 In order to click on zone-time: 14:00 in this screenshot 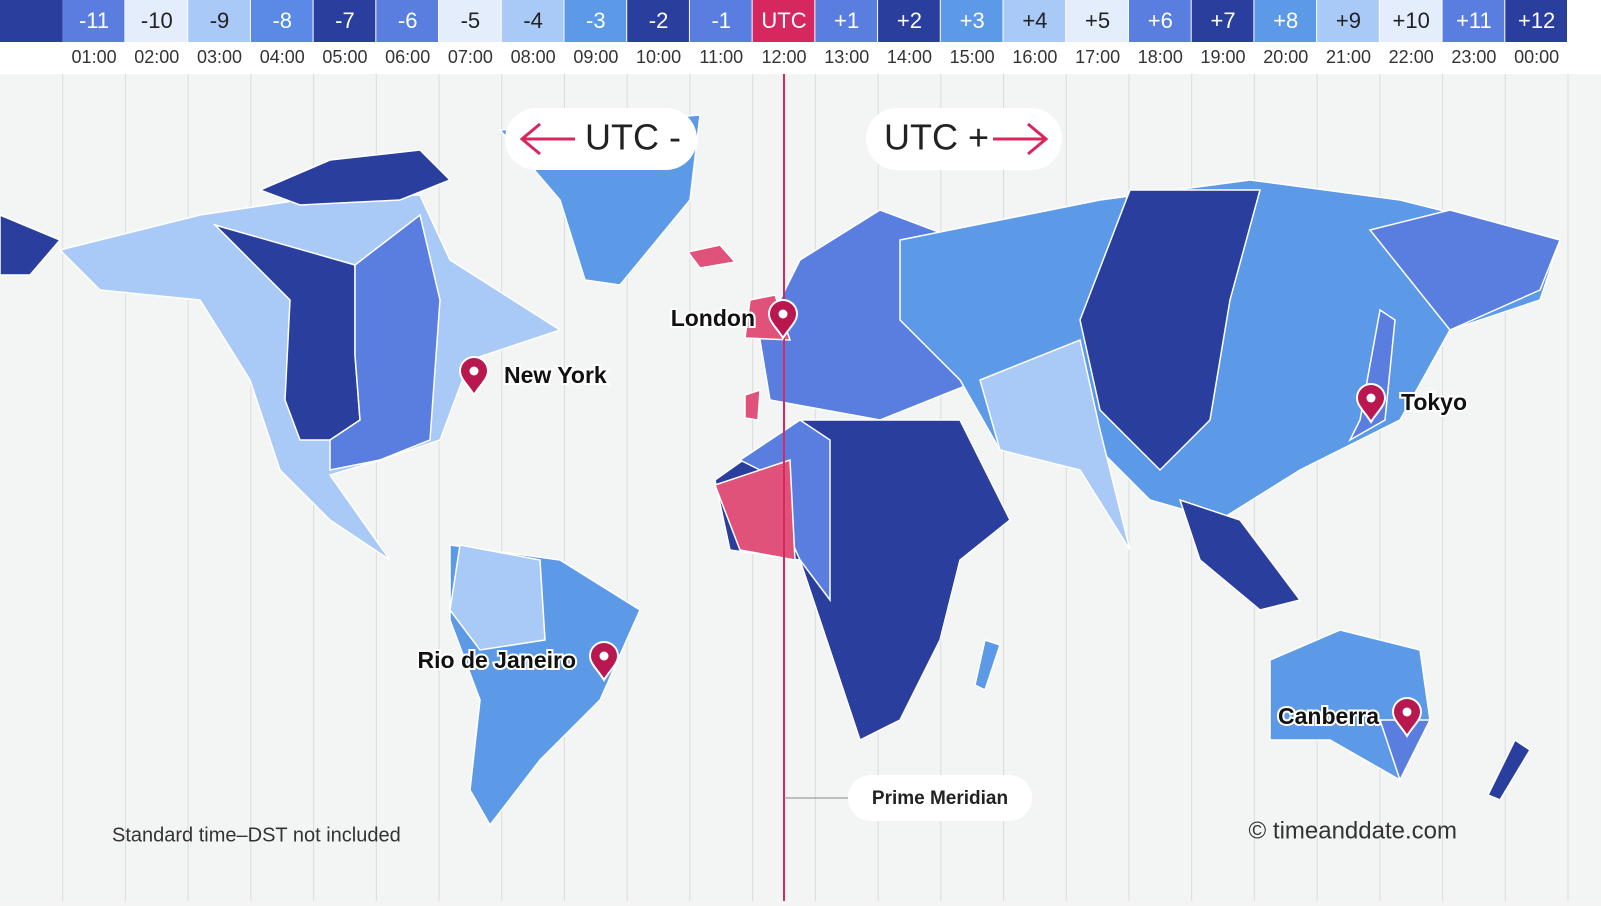, I will do `click(909, 57)`.